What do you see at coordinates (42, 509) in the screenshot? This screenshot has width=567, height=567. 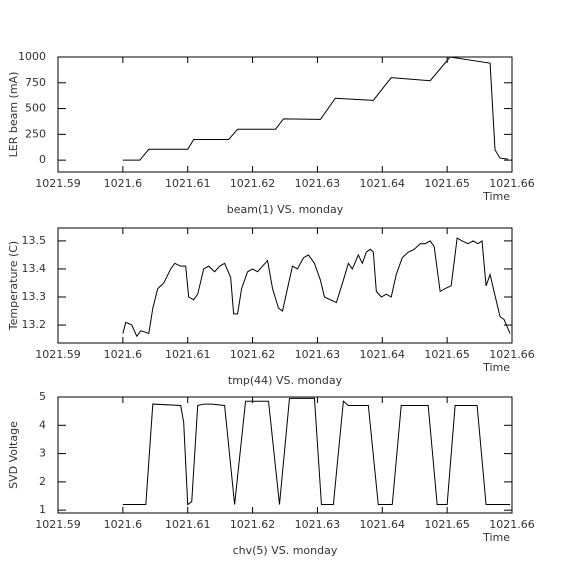 I see `y-tick-label: 1` at bounding box center [42, 509].